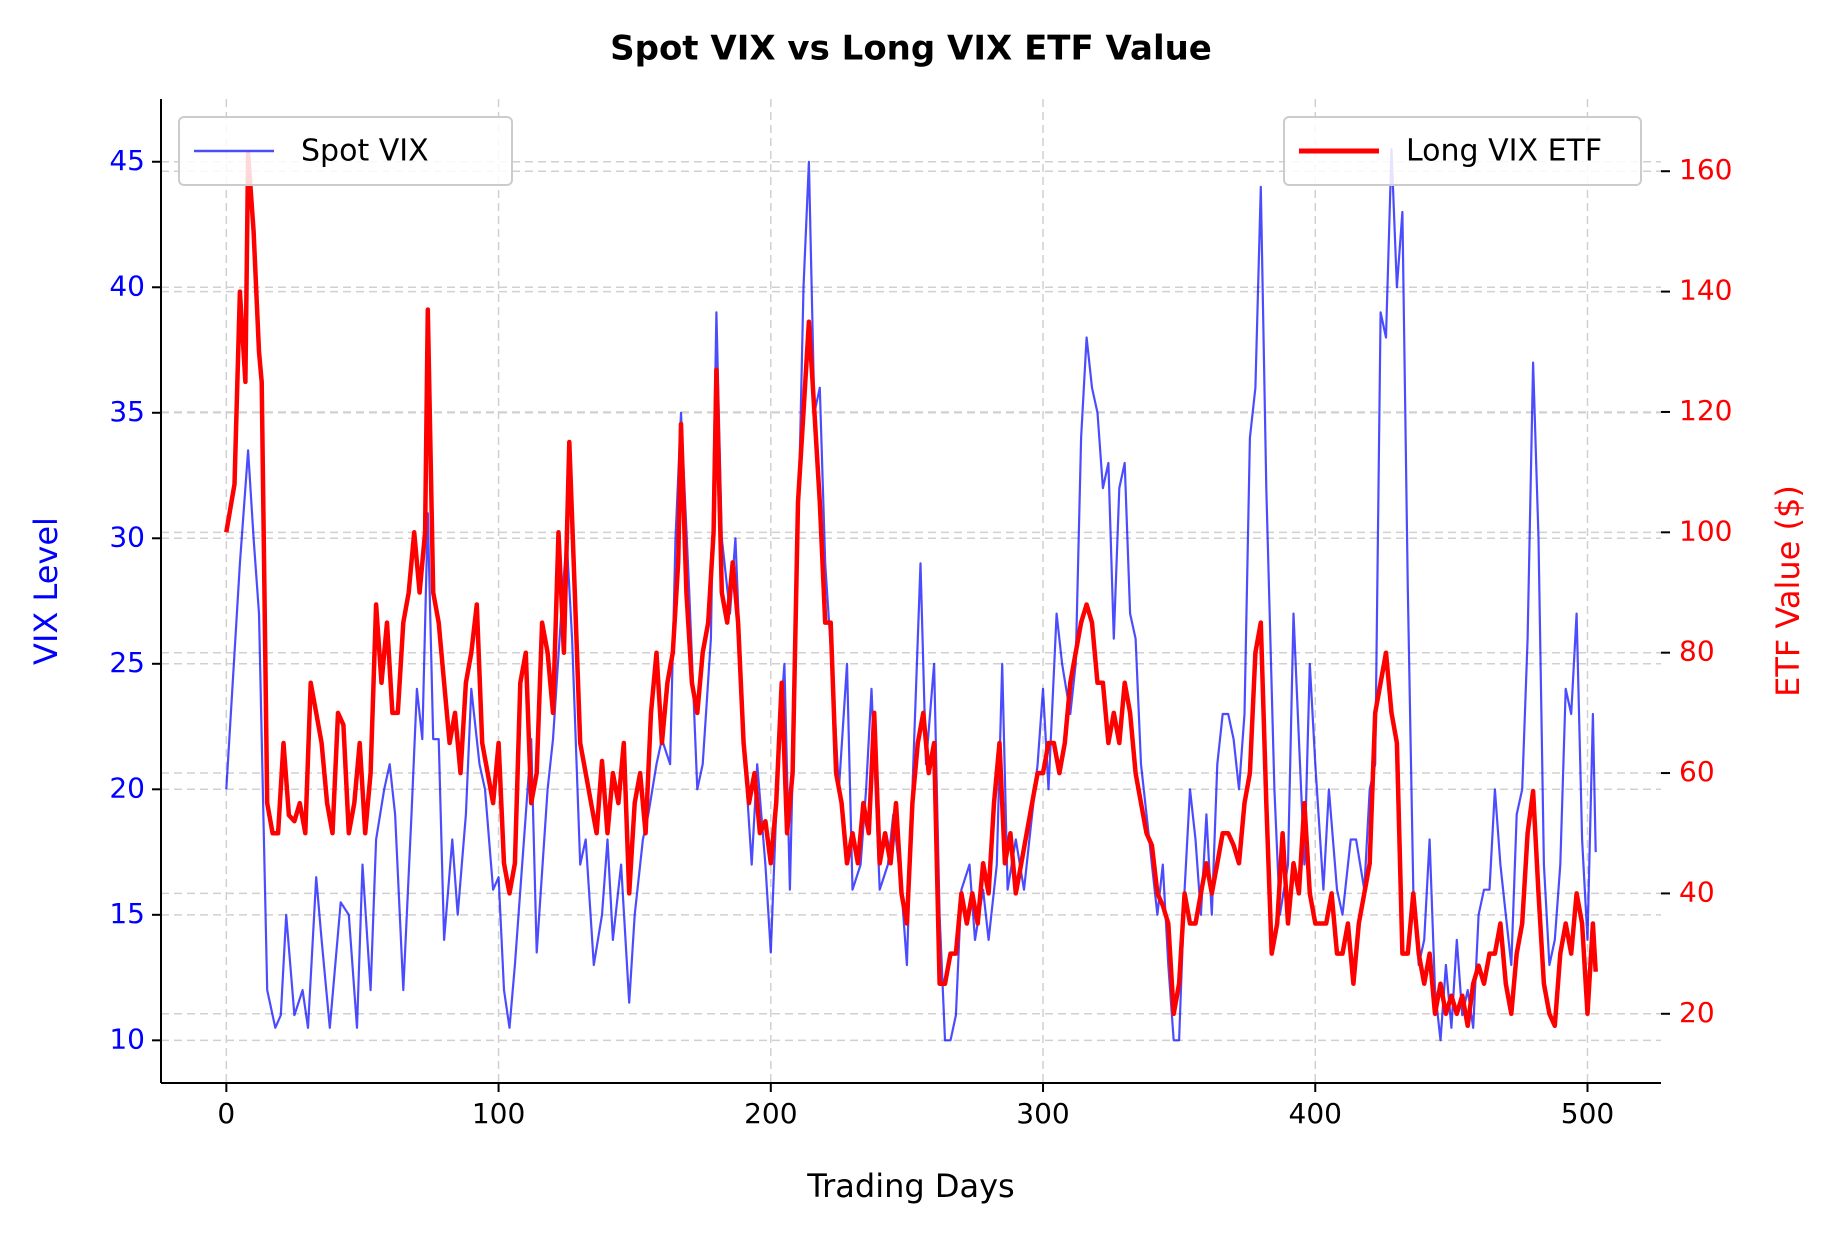 The height and width of the screenshot is (1234, 1834). I want to click on y-tick-label: 30, so click(127, 536).